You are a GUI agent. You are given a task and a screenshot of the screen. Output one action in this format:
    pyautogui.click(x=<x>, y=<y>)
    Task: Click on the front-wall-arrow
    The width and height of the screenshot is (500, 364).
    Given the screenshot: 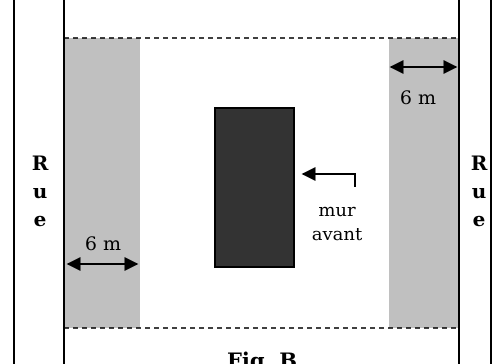 What is the action you would take?
    pyautogui.click(x=328, y=177)
    